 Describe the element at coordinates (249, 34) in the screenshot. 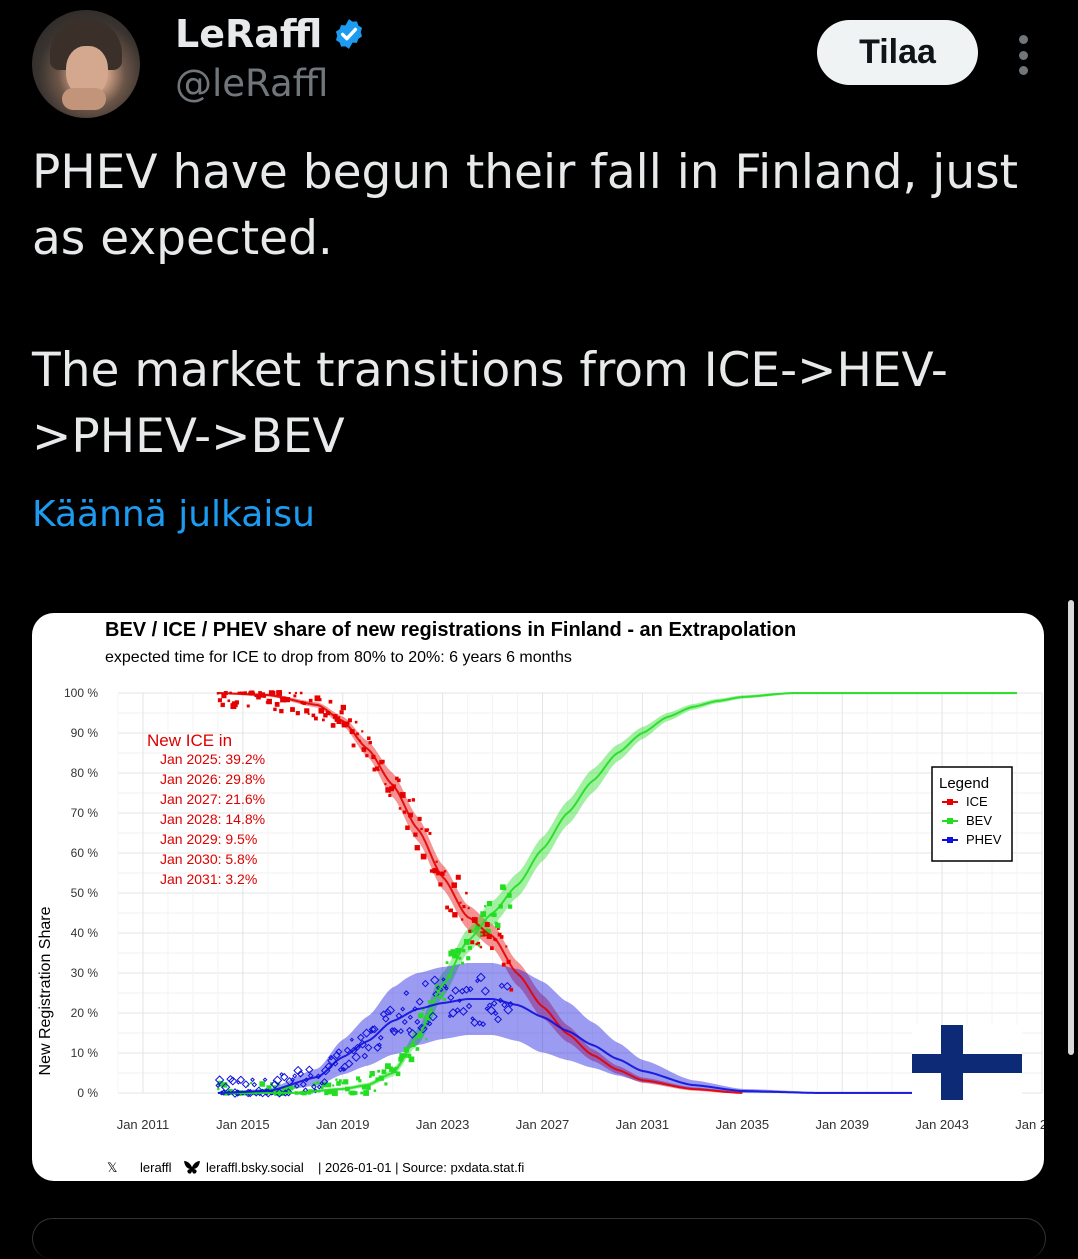

I see `author-name: LeRaffl` at that location.